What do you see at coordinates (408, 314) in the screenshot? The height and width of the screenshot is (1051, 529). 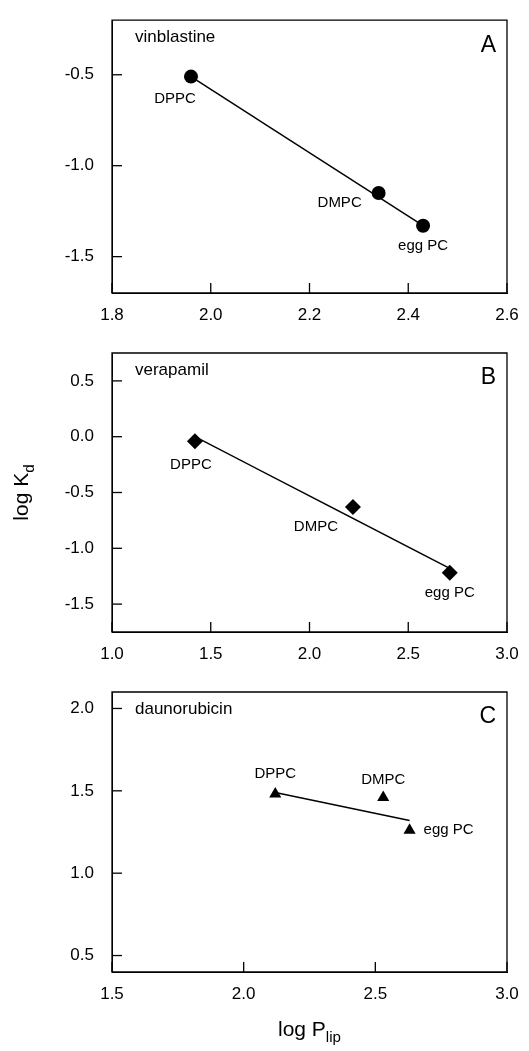 I see `x-tick-label: 2.4` at bounding box center [408, 314].